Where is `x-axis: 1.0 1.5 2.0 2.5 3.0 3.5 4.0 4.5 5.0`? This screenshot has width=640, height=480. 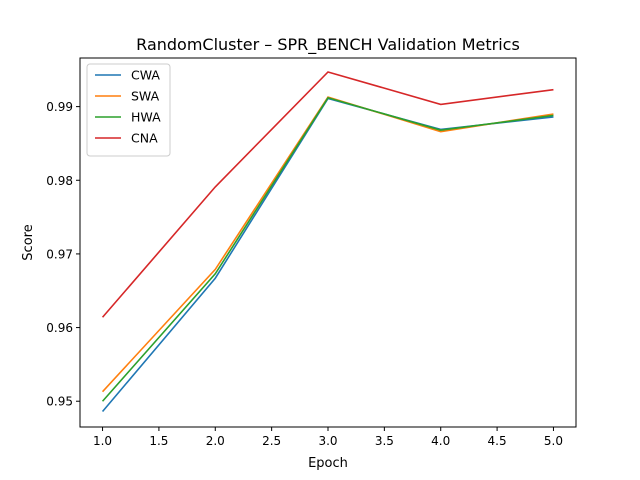 x-axis: 1.0 1.5 2.0 2.5 3.0 3.5 4.0 4.5 5.0 is located at coordinates (328, 437).